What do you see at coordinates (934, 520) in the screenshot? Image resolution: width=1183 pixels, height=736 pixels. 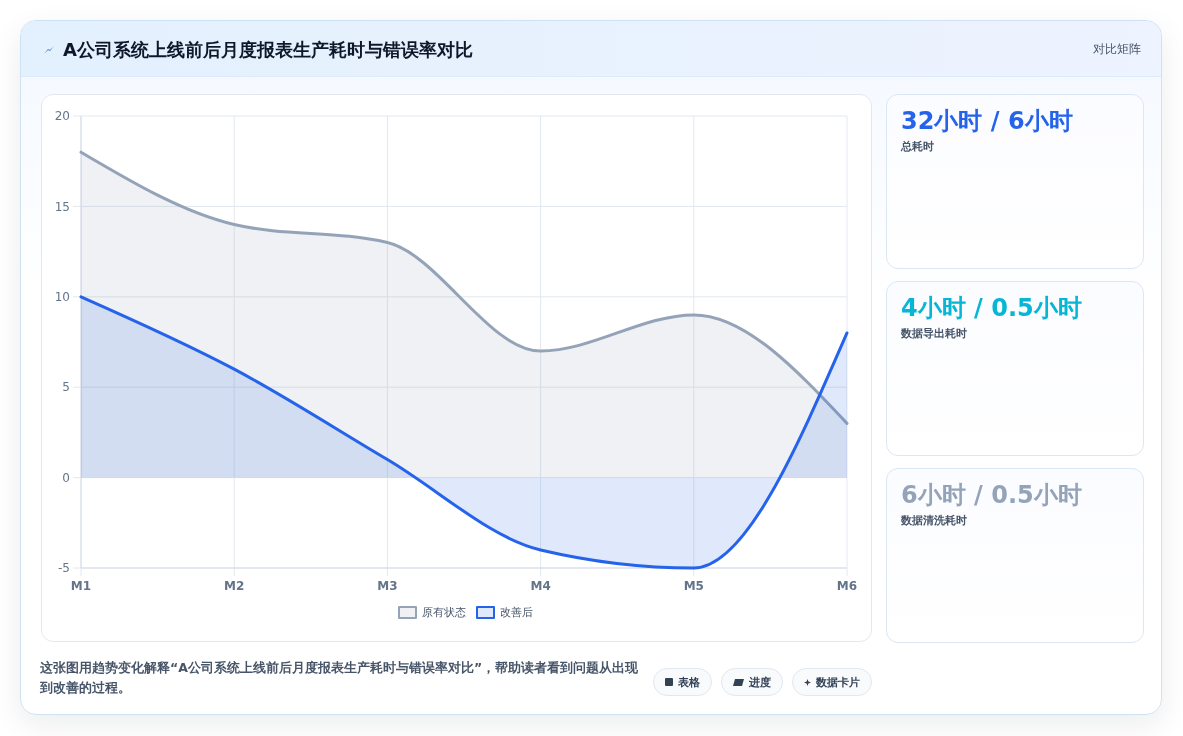 I see `text: 数据清洗耗时` at bounding box center [934, 520].